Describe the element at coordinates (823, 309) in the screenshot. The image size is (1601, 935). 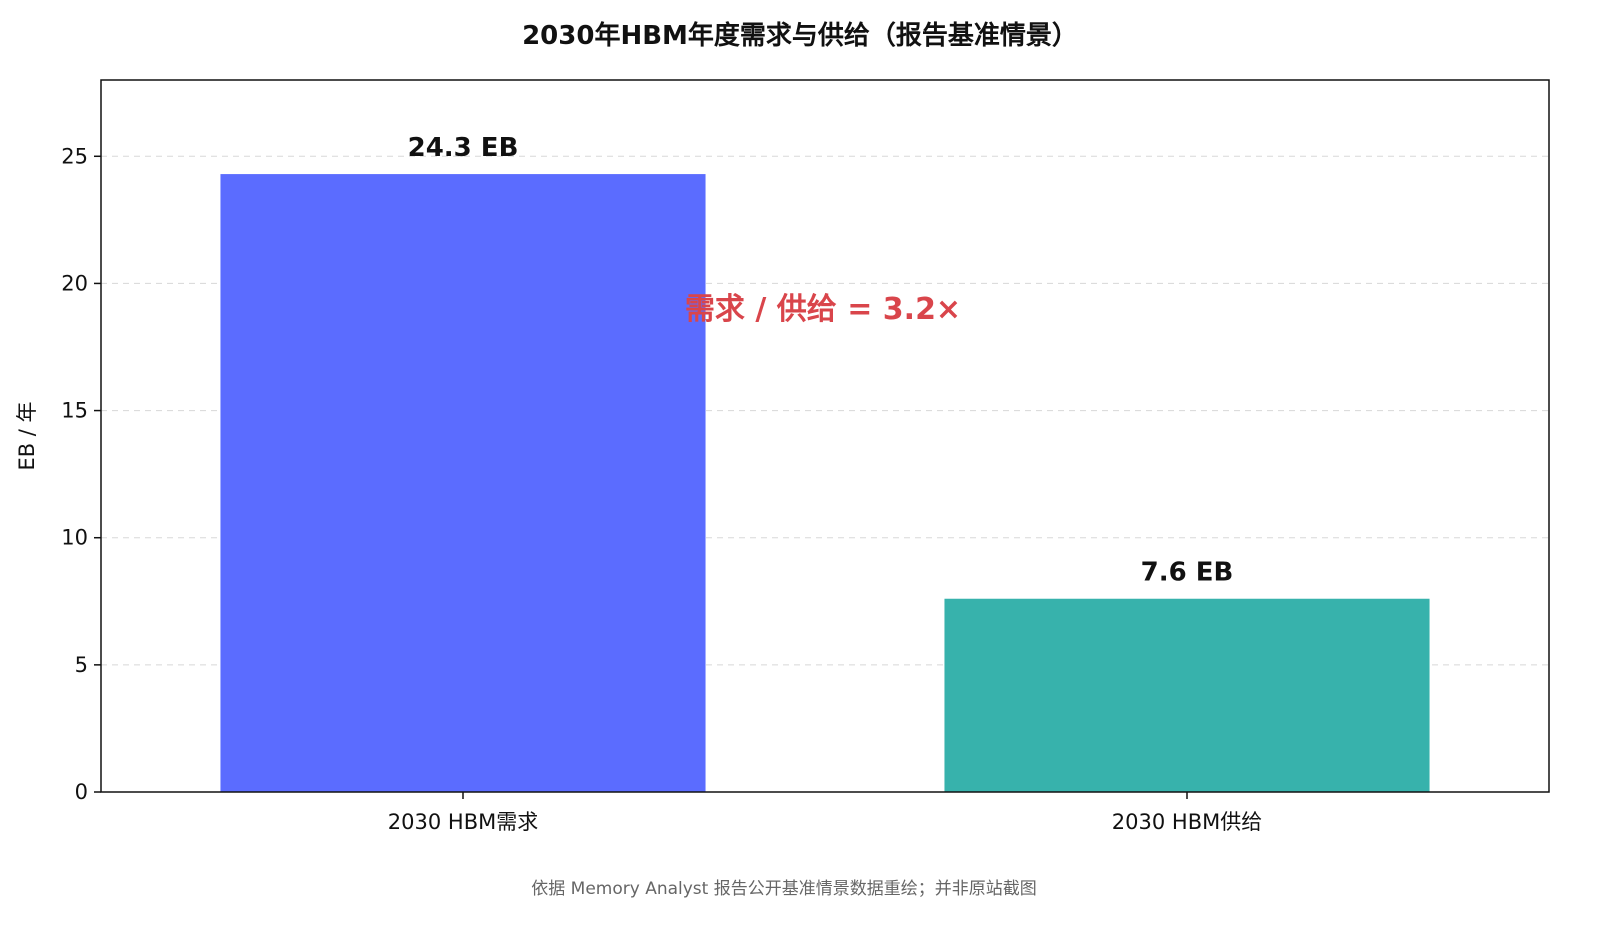
I see `ratio-annotation: 需求 / 供给 = 3.2×` at that location.